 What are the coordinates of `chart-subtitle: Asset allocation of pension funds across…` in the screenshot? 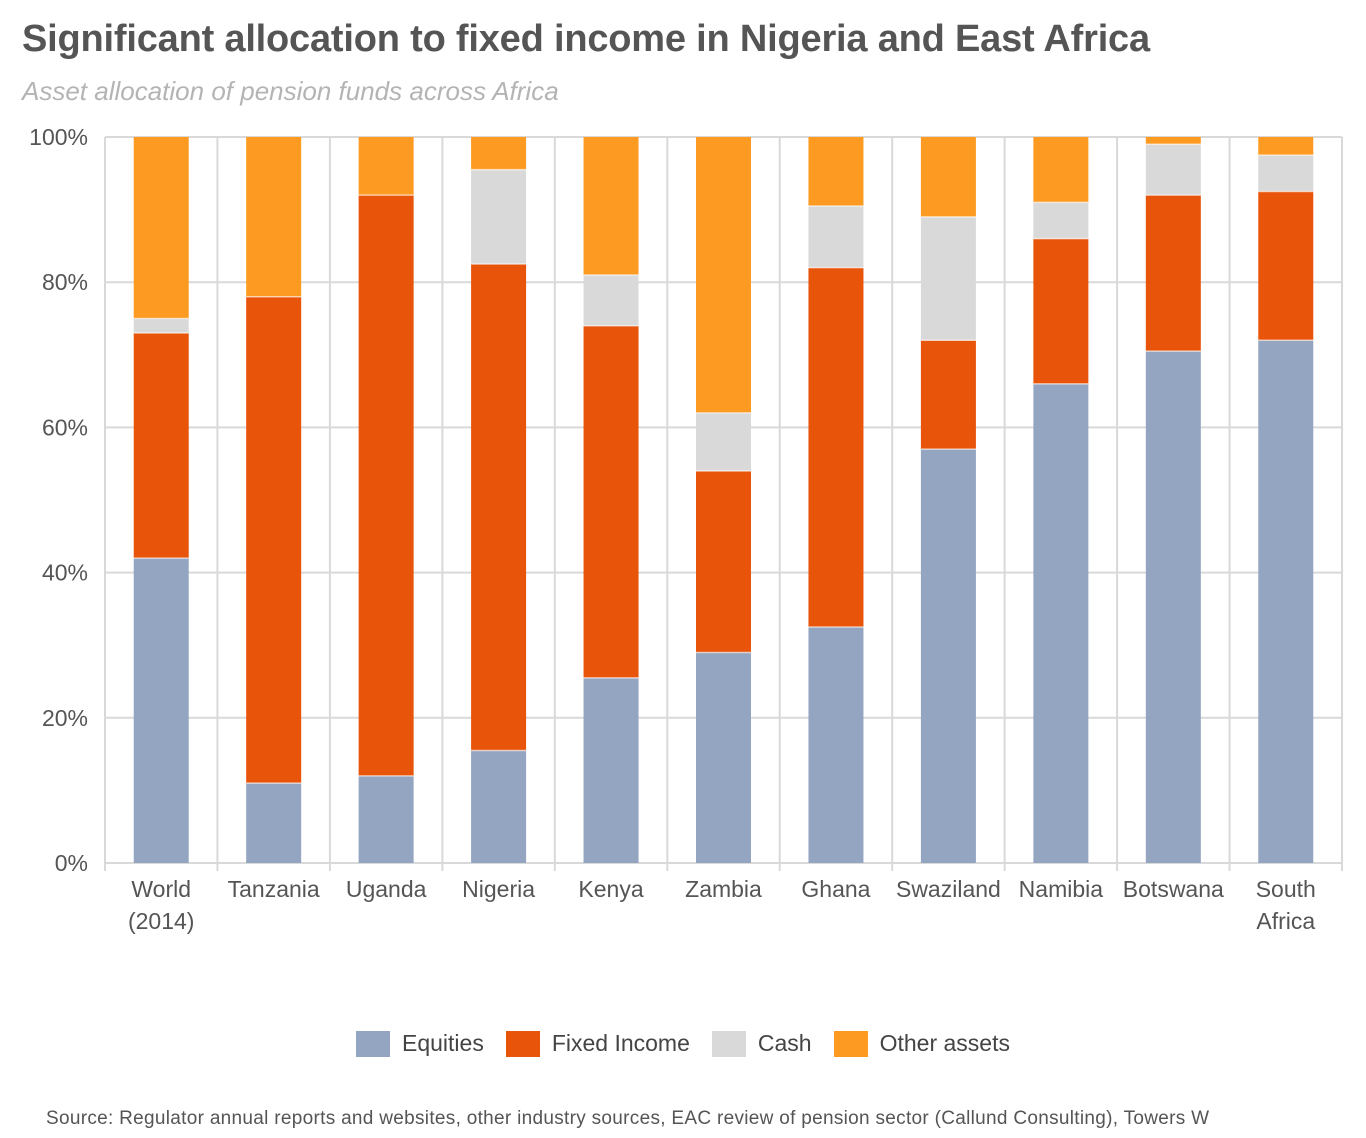 It's located at (290, 91).